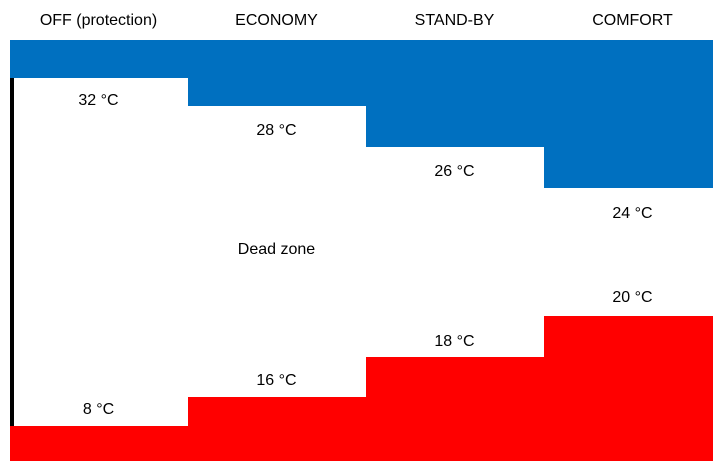  What do you see at coordinates (628, 114) in the screenshot?
I see `cooling-zone-comfort` at bounding box center [628, 114].